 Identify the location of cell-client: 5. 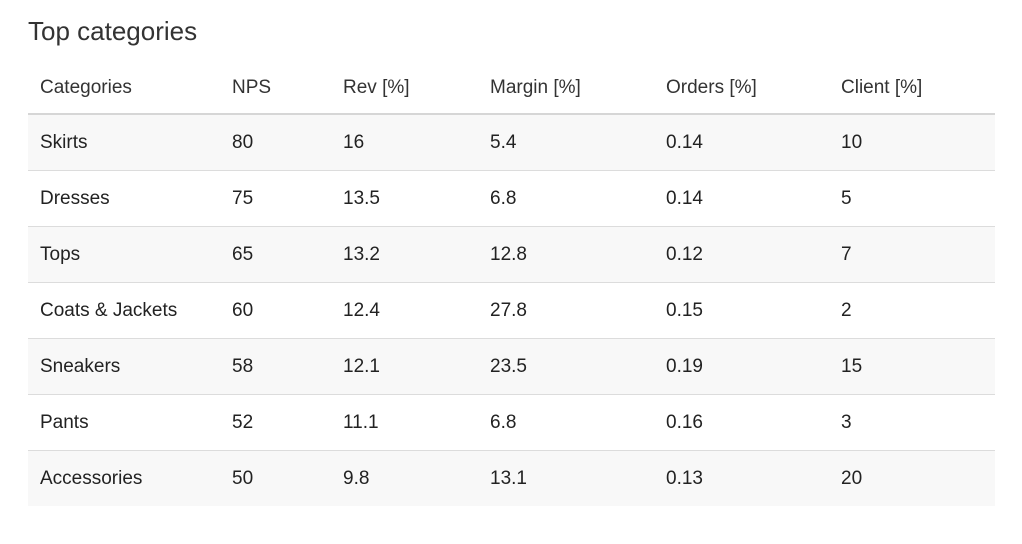
(912, 198).